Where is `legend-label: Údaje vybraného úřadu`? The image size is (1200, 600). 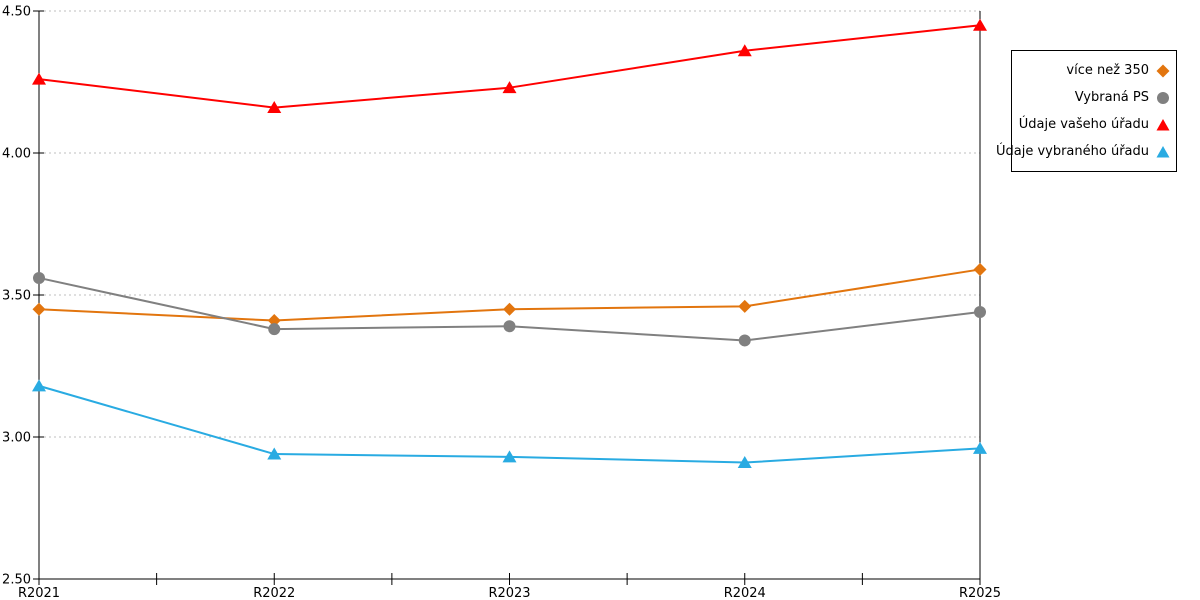
legend-label: Údaje vybraného úřadu is located at coordinates (1072, 151).